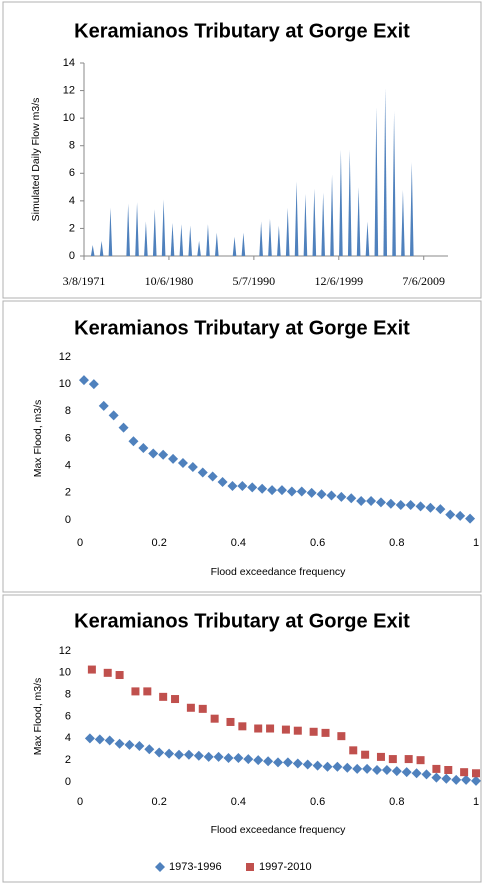  What do you see at coordinates (65, 357) in the screenshot?
I see `y-tick-label: 12` at bounding box center [65, 357].